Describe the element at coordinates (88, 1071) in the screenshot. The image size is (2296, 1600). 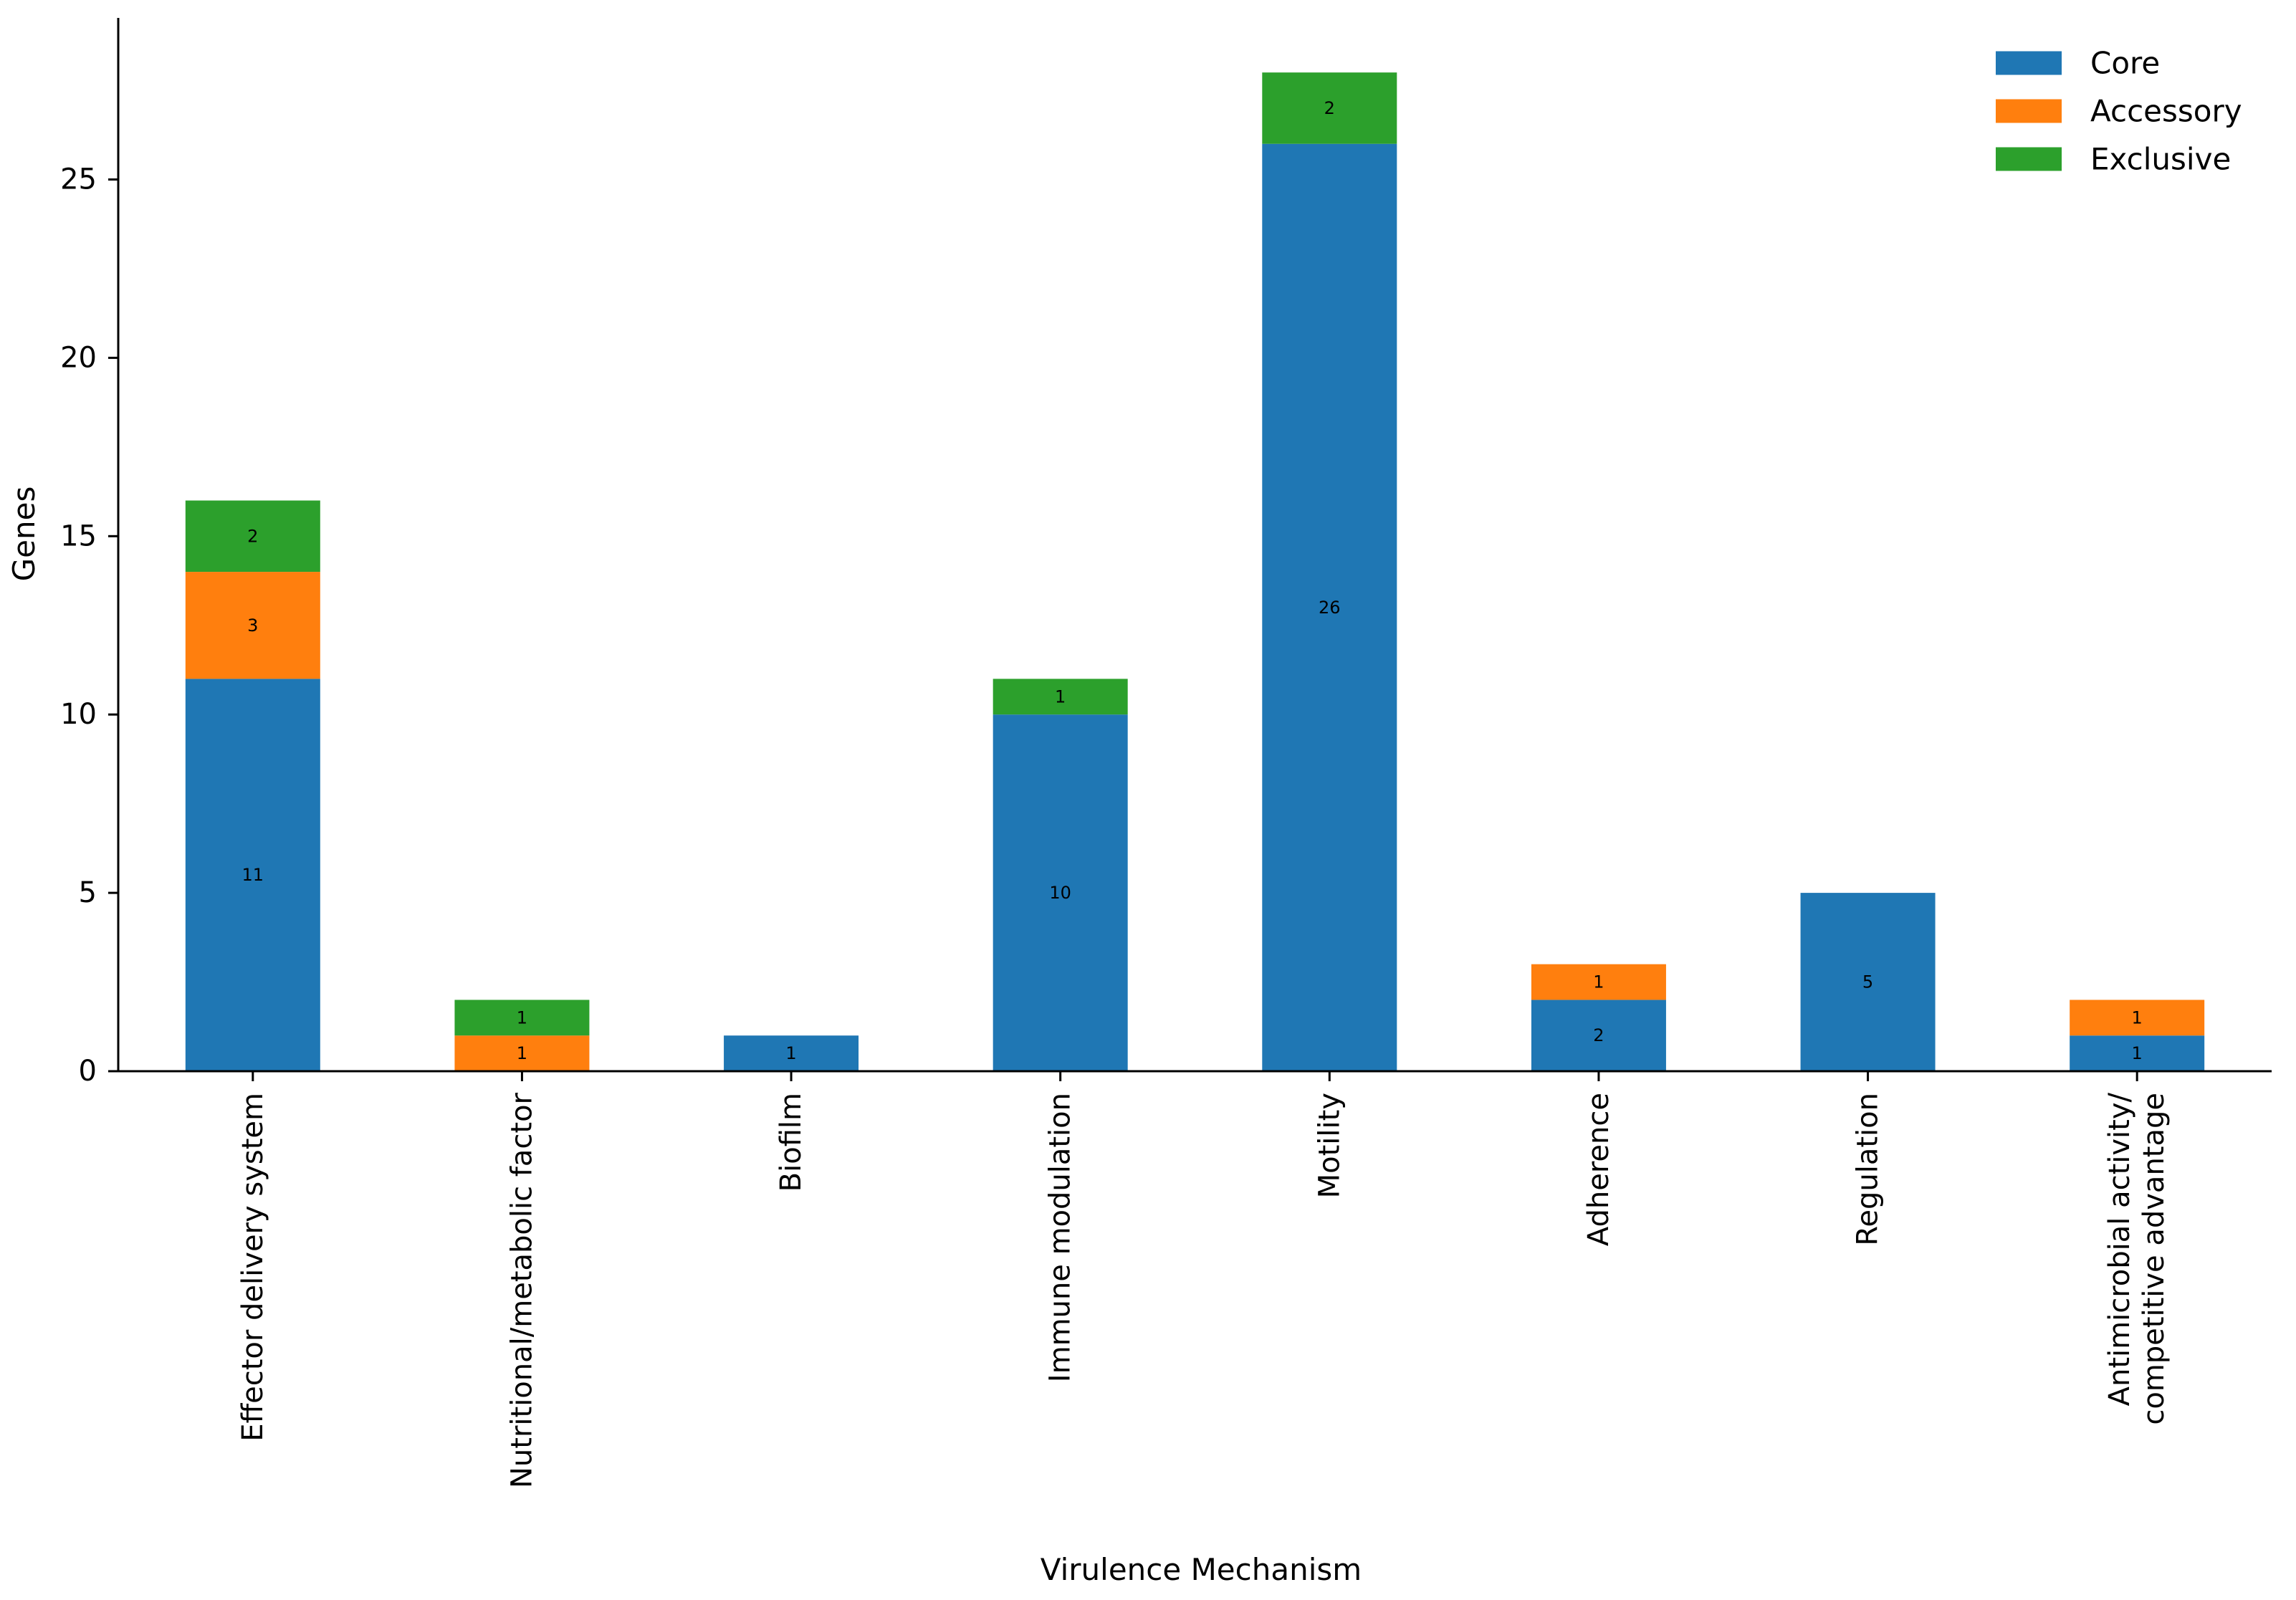
I see `y-tick-label: 0` at that location.